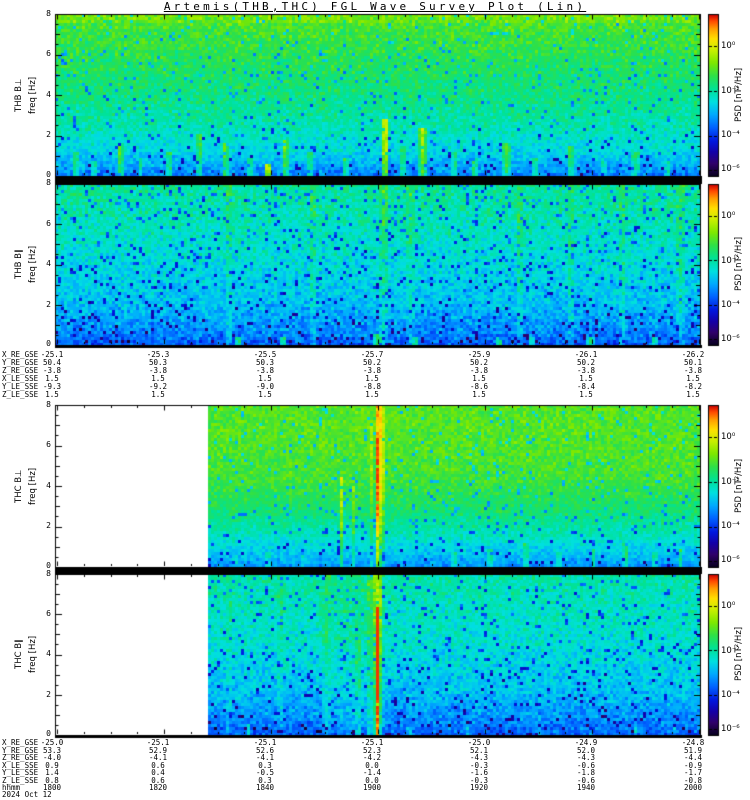 The height and width of the screenshot is (800, 750). Describe the element at coordinates (44, 93) in the screenshot. I see `y-tick-labels: 8 6 4 2` at that location.